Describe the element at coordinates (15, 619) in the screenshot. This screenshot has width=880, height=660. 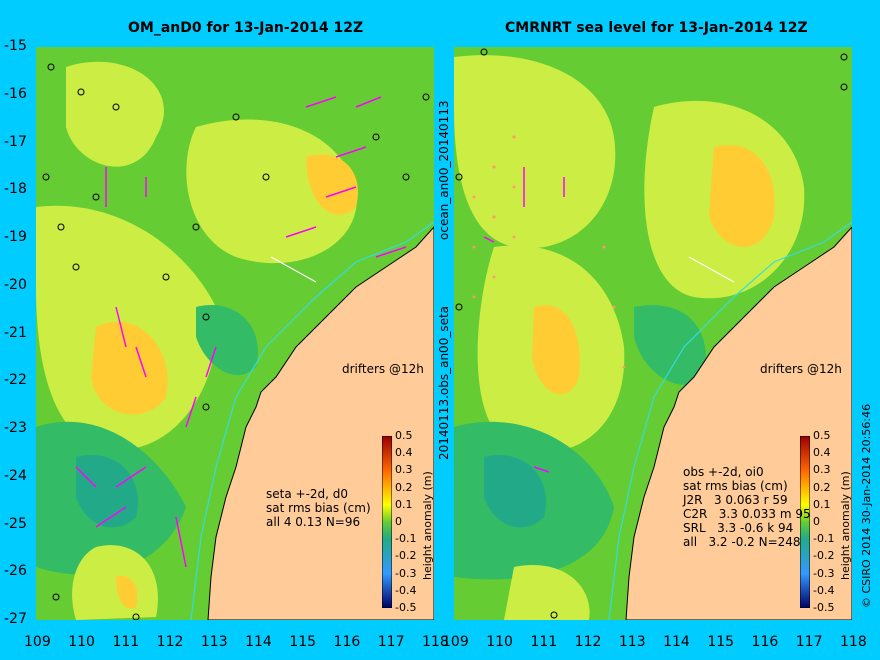
I see `y-tick-label: -27` at that location.